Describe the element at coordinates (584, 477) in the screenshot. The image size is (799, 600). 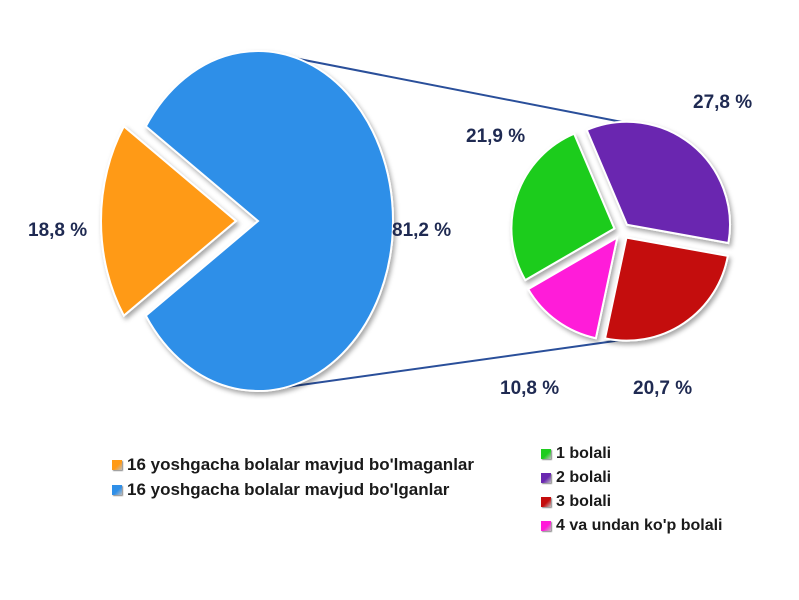
I see `legend-label: 2 bolali` at that location.